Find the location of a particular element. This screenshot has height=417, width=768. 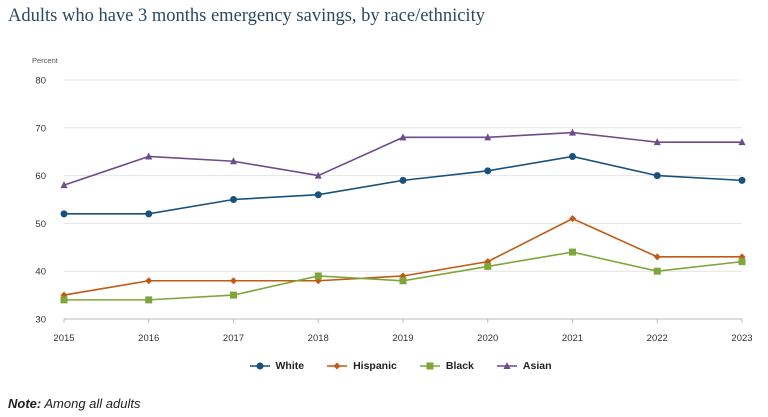

legend-item-hispanic: Hispanic is located at coordinates (361, 366).